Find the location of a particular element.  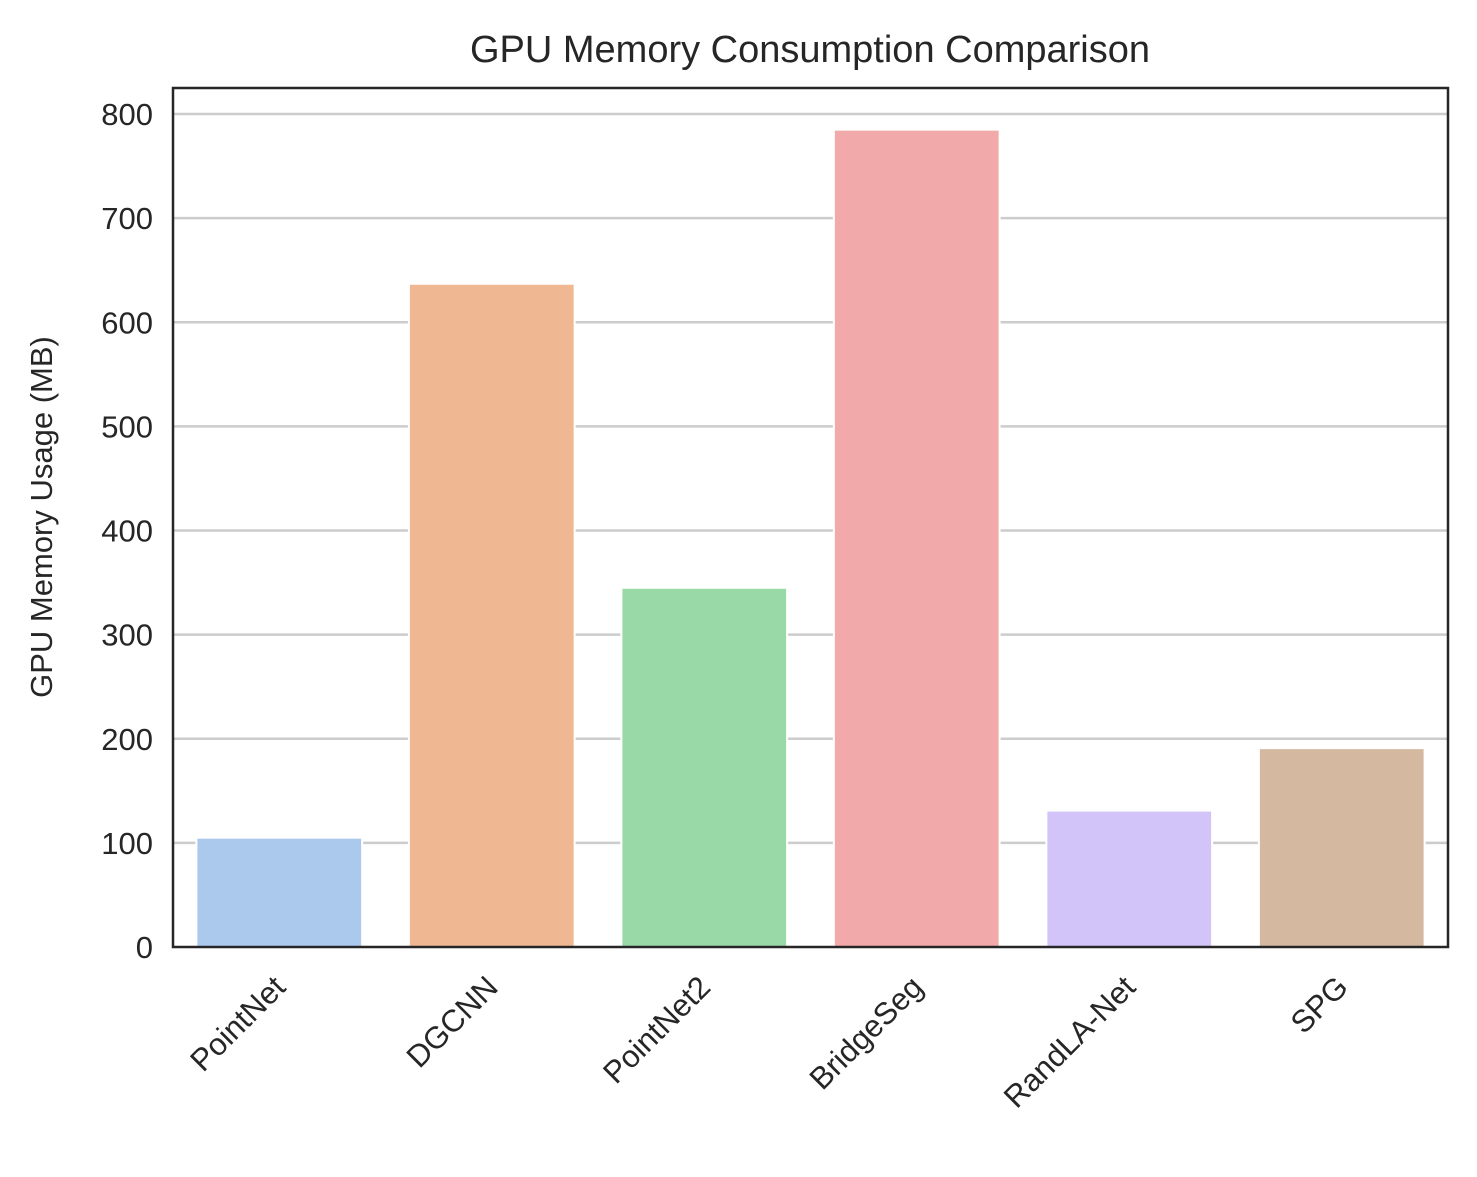

y-tick-labels: 0 100 200 300 400 500 600 700 800 is located at coordinates (127, 531).